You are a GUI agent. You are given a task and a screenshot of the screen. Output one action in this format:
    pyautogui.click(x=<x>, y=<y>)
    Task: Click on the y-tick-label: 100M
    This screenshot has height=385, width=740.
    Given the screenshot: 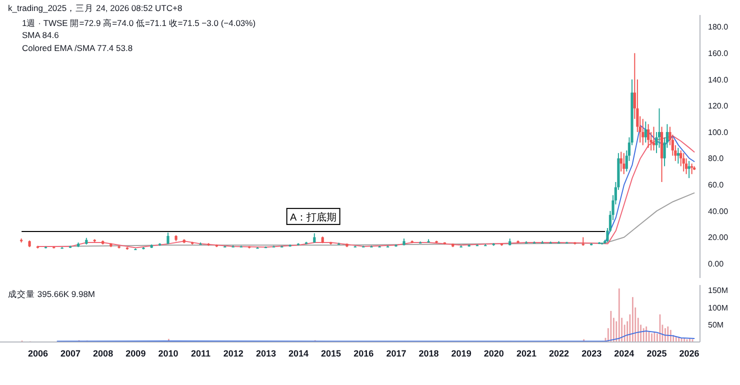 What is the action you would take?
    pyautogui.click(x=718, y=307)
    